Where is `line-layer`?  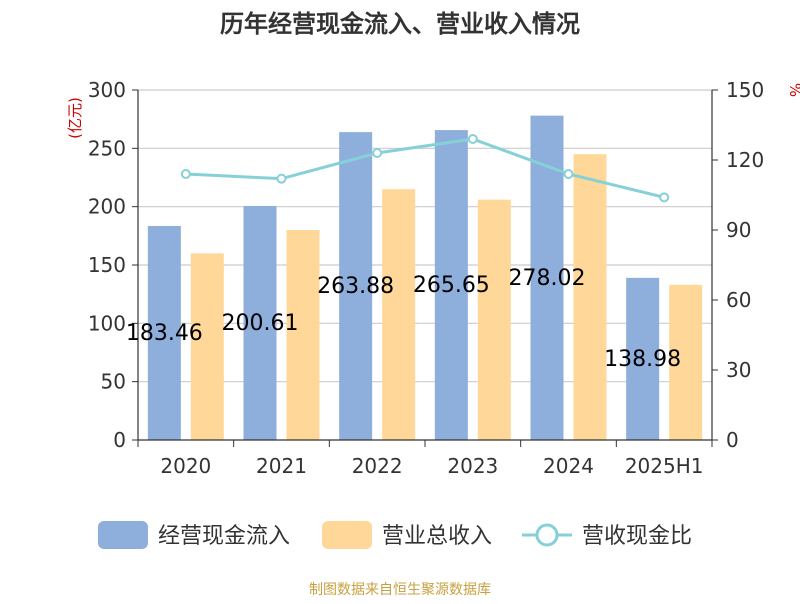 line-layer is located at coordinates (425, 168).